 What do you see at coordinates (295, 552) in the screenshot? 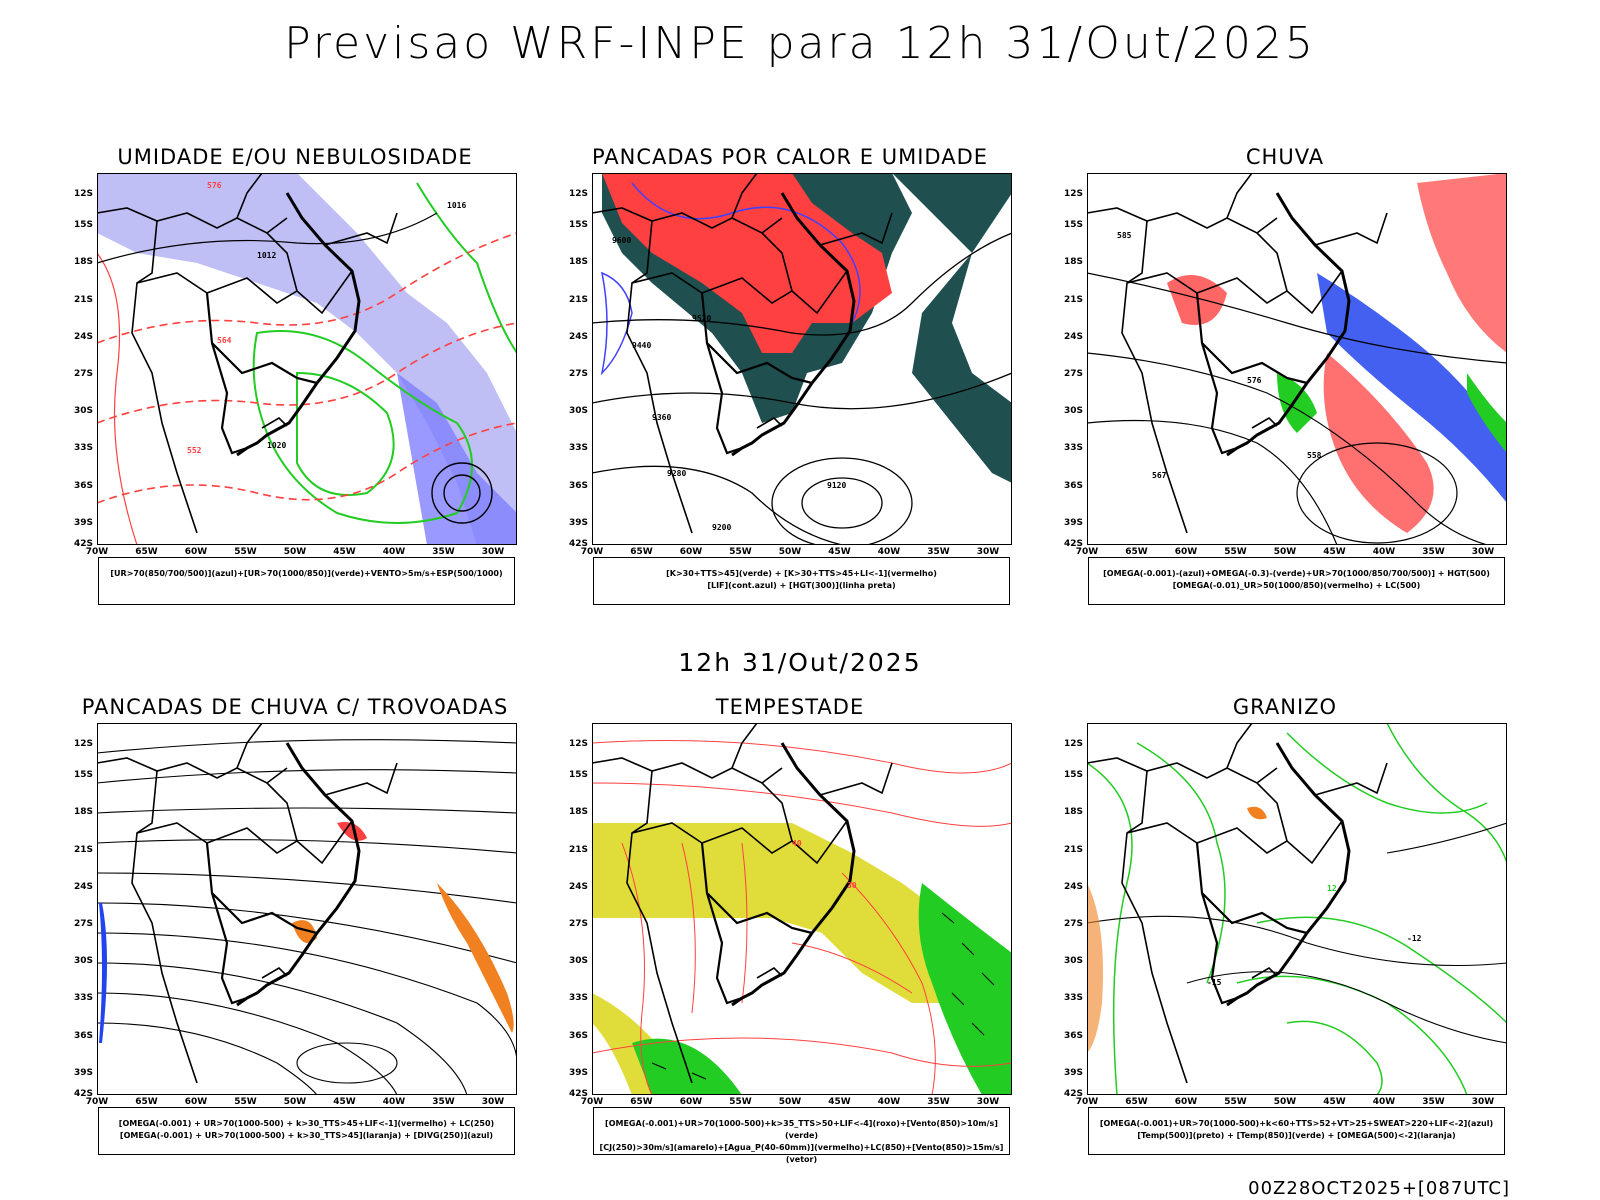
I see `lon-tick-label: 50W` at bounding box center [295, 552].